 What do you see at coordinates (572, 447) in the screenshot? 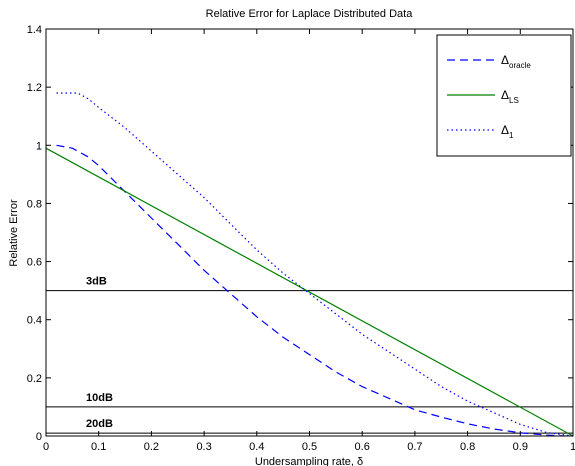
I see `x-tick-label: 1` at bounding box center [572, 447].